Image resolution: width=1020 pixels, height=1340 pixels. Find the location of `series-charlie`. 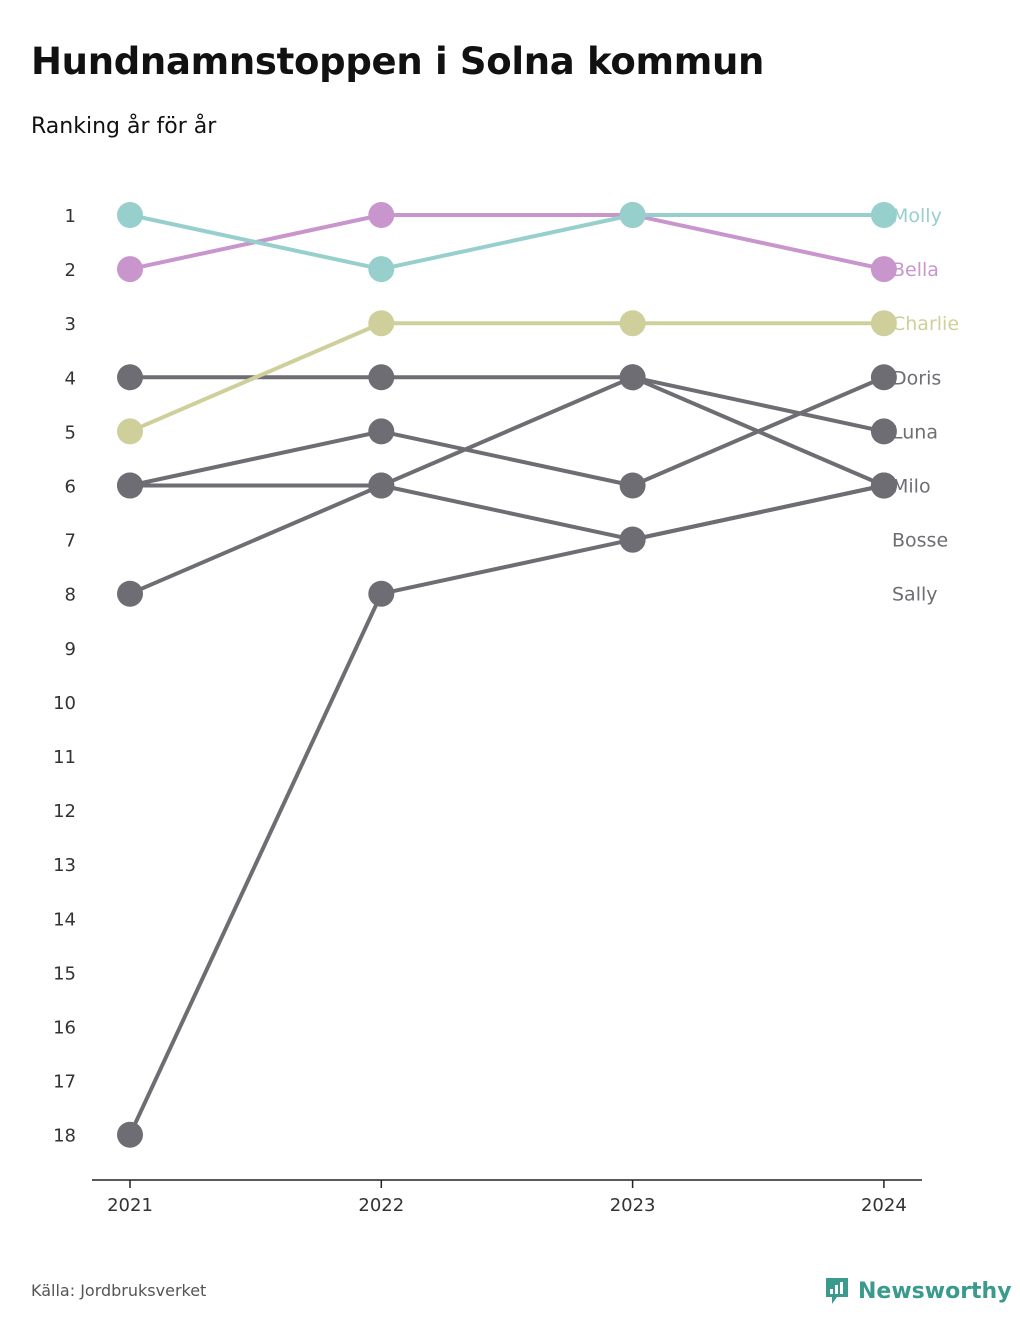

series-charlie is located at coordinates (507, 377).